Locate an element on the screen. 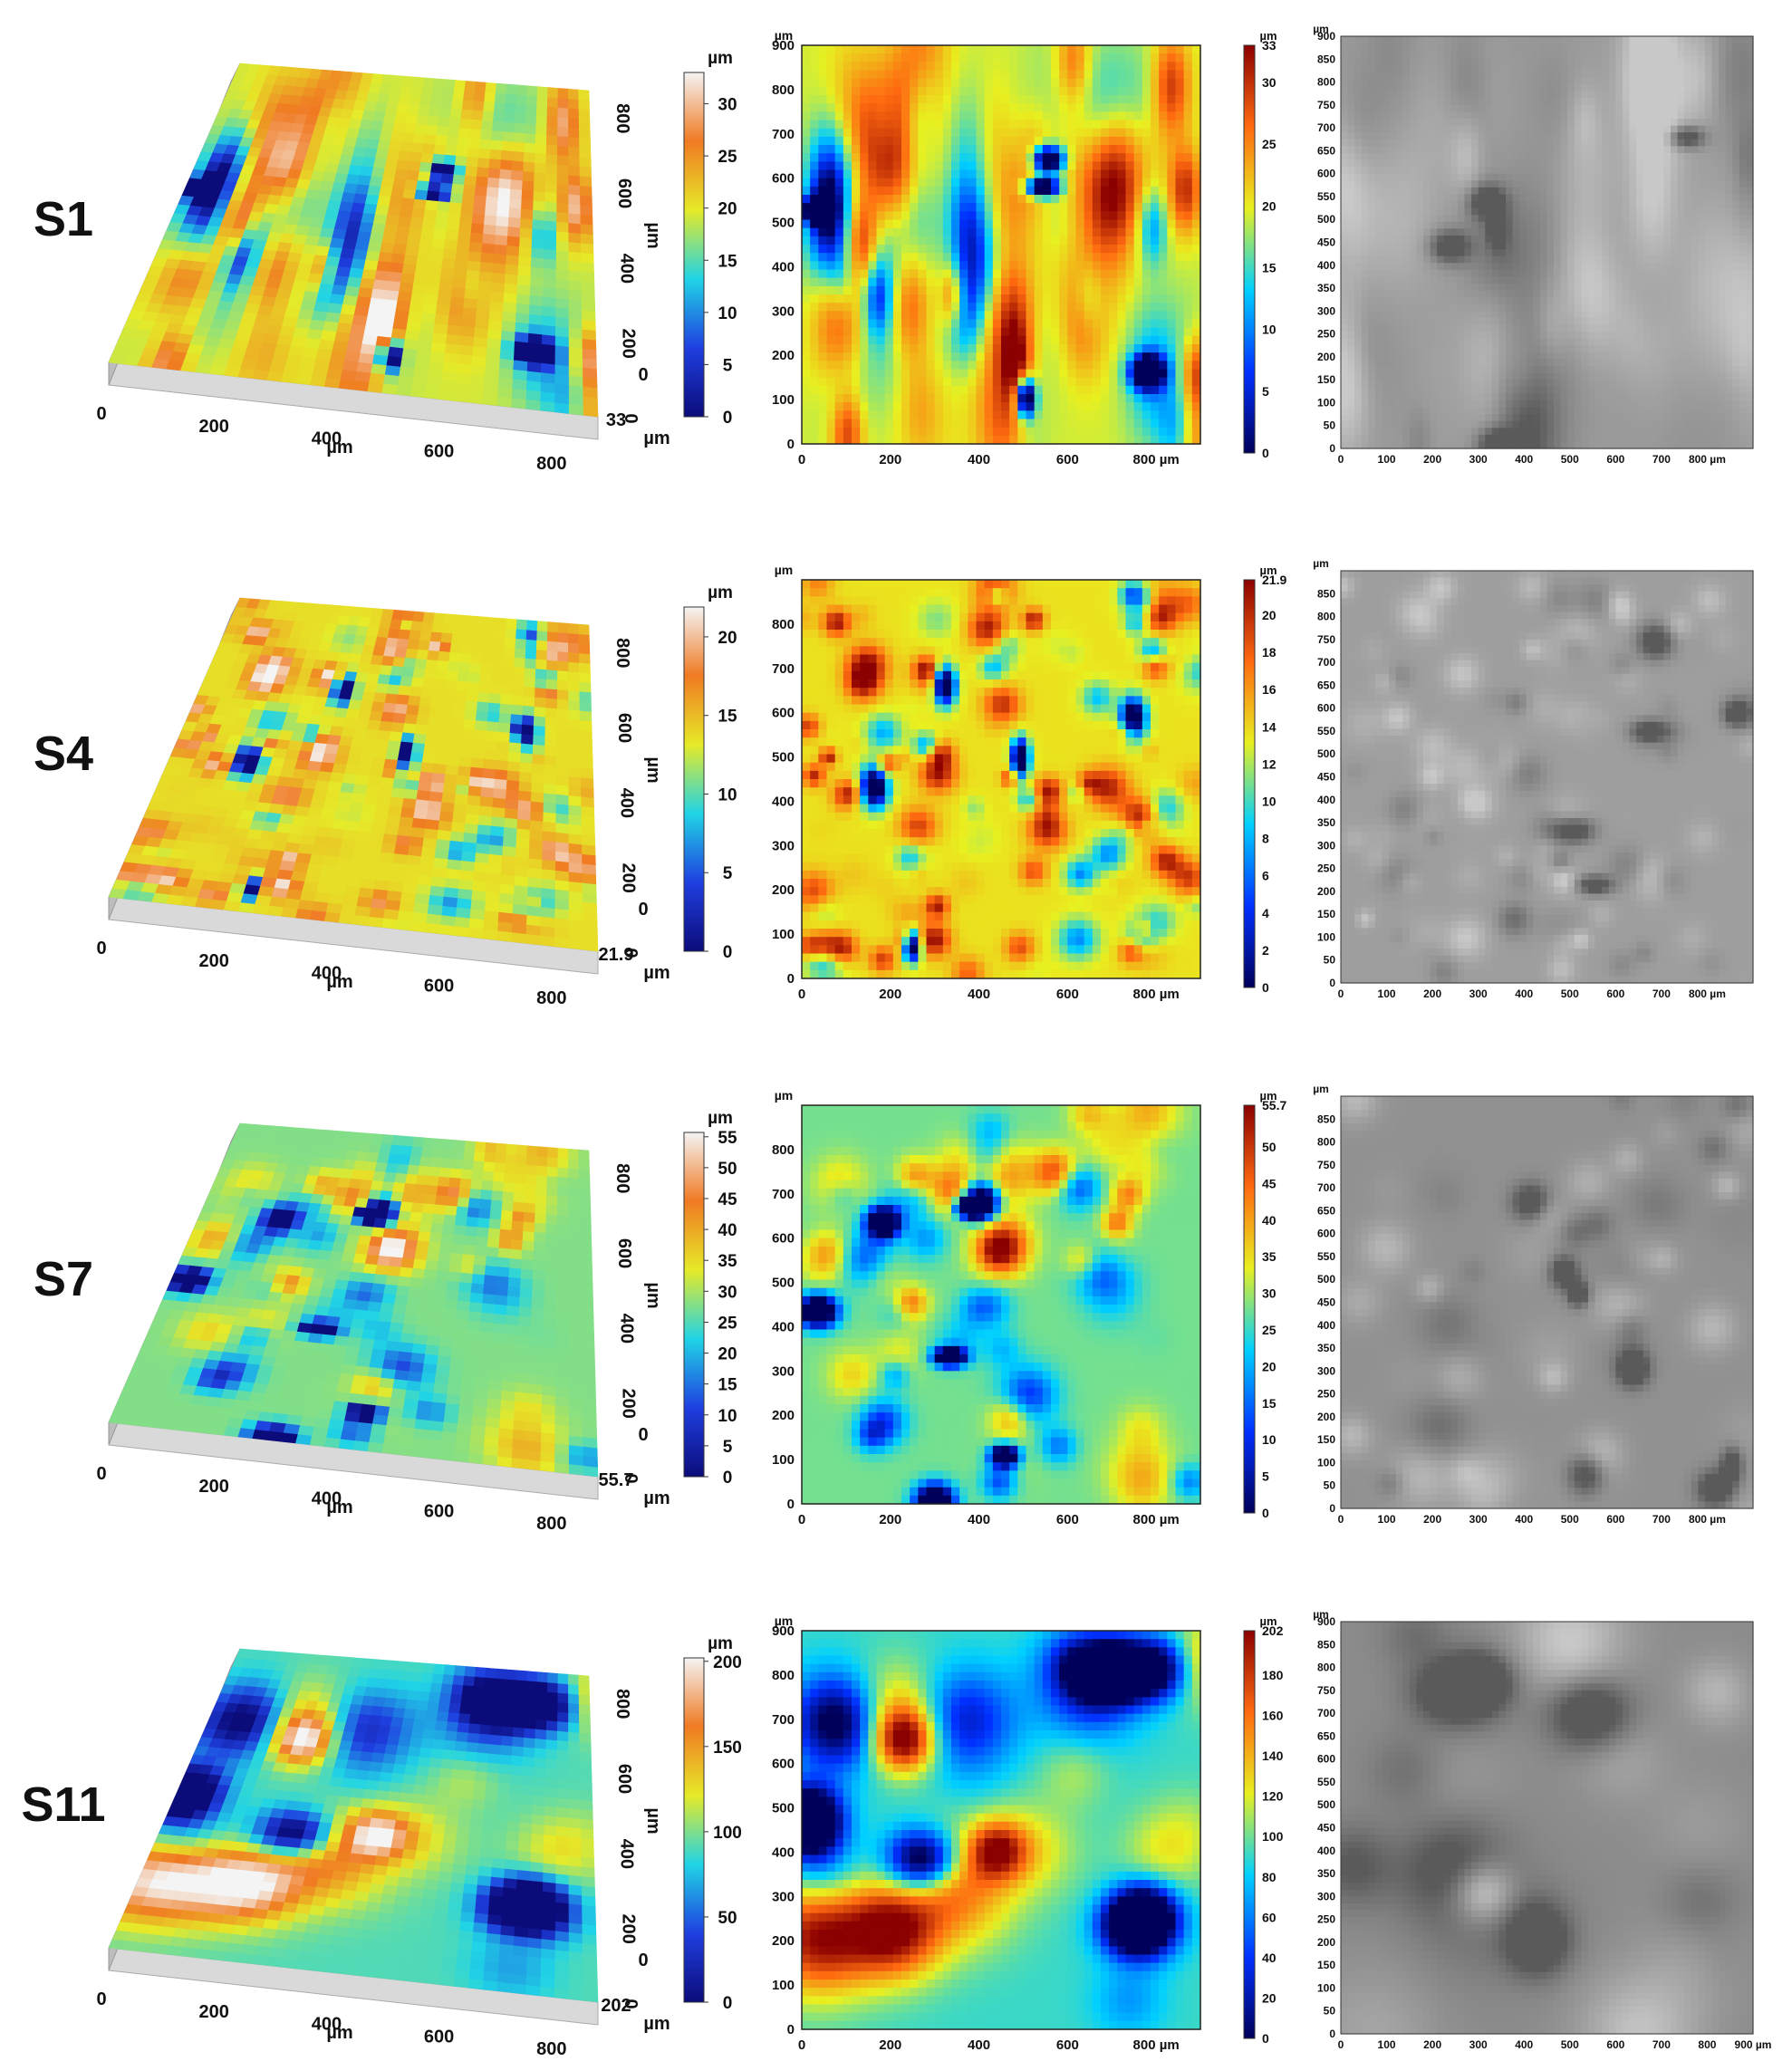 The width and height of the screenshot is (1792, 2071). colorbar-2d-tick: 80 is located at coordinates (1269, 1877).